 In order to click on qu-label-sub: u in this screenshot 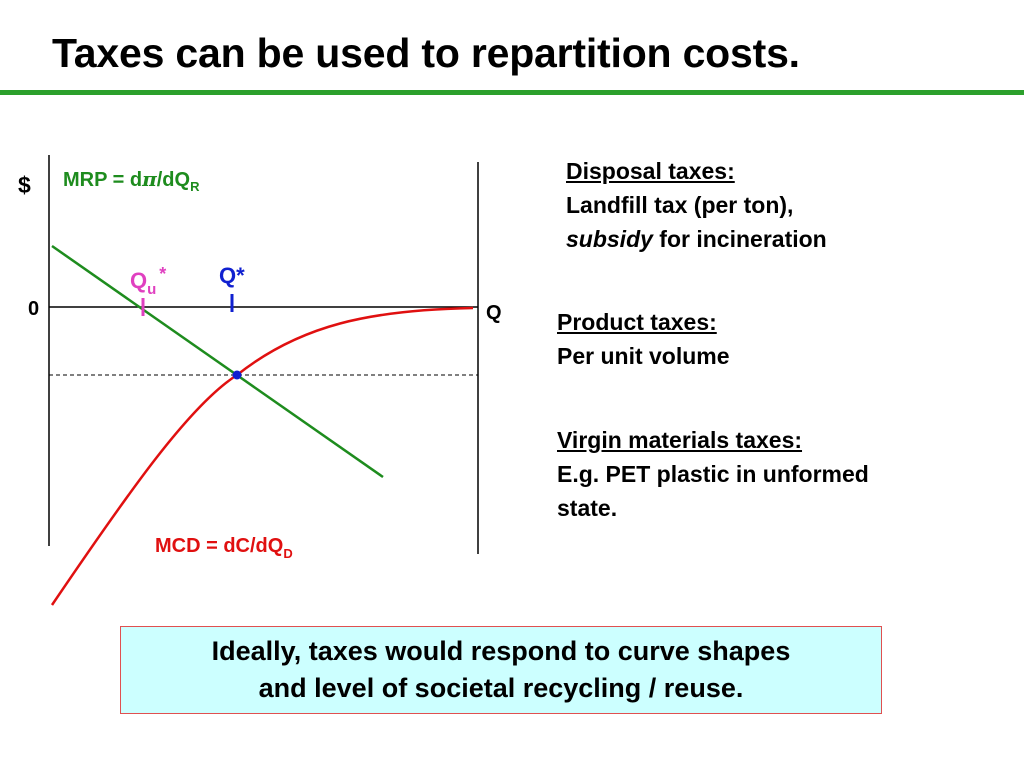, I will do `click(151, 289)`.